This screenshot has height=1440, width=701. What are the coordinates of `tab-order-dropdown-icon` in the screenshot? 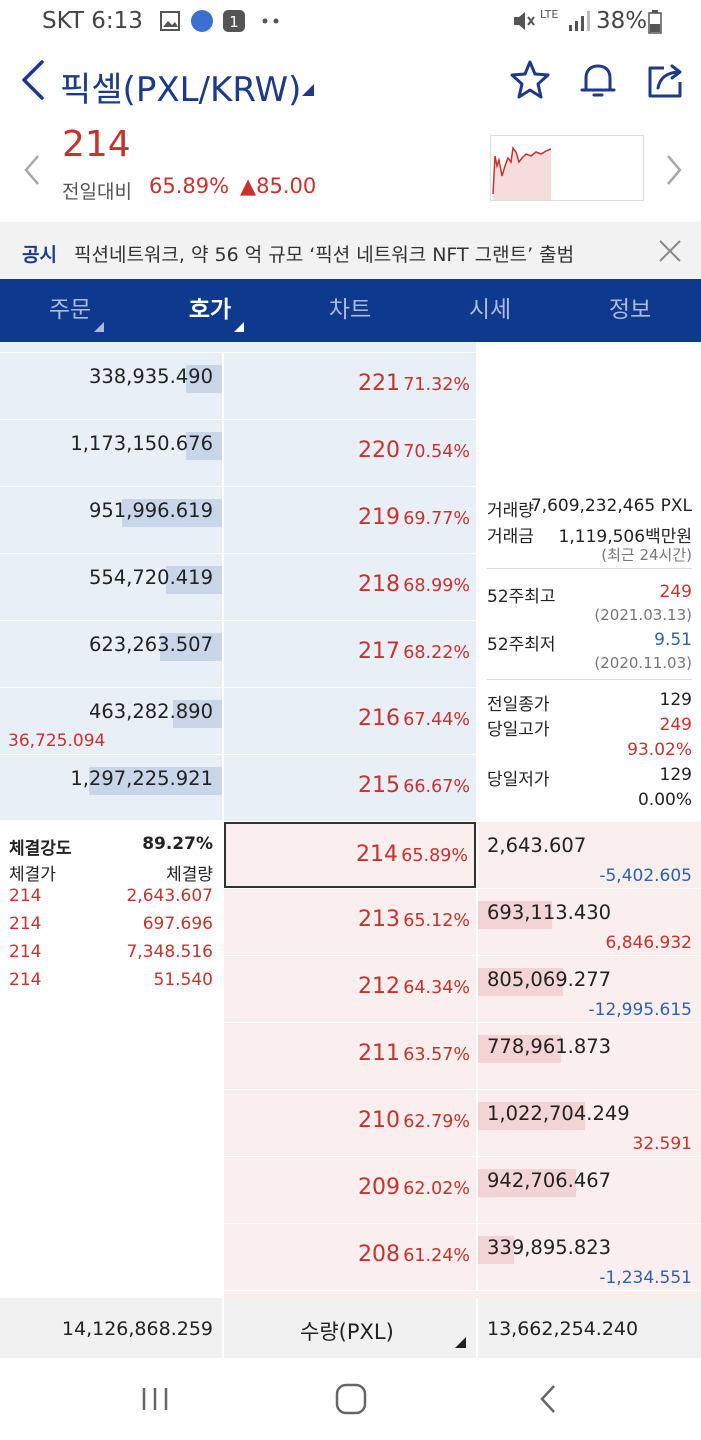 It's located at (99, 327).